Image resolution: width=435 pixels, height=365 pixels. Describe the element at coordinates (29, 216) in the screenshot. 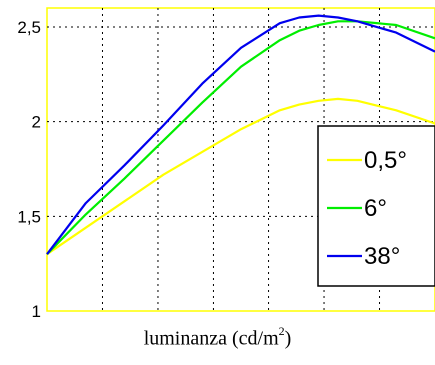

I see `y-tick-label: 1,5` at that location.